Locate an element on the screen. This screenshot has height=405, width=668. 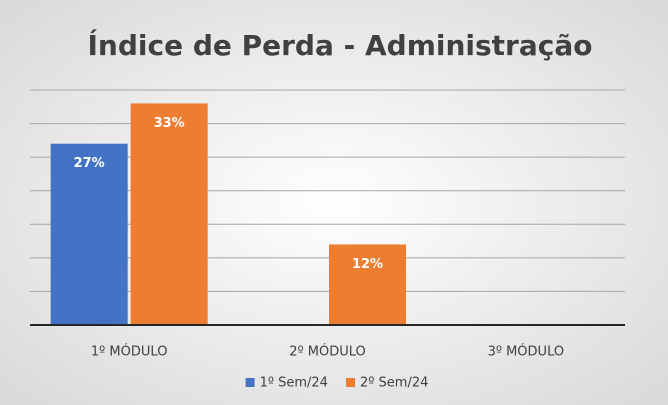
data-label: 33% is located at coordinates (169, 123).